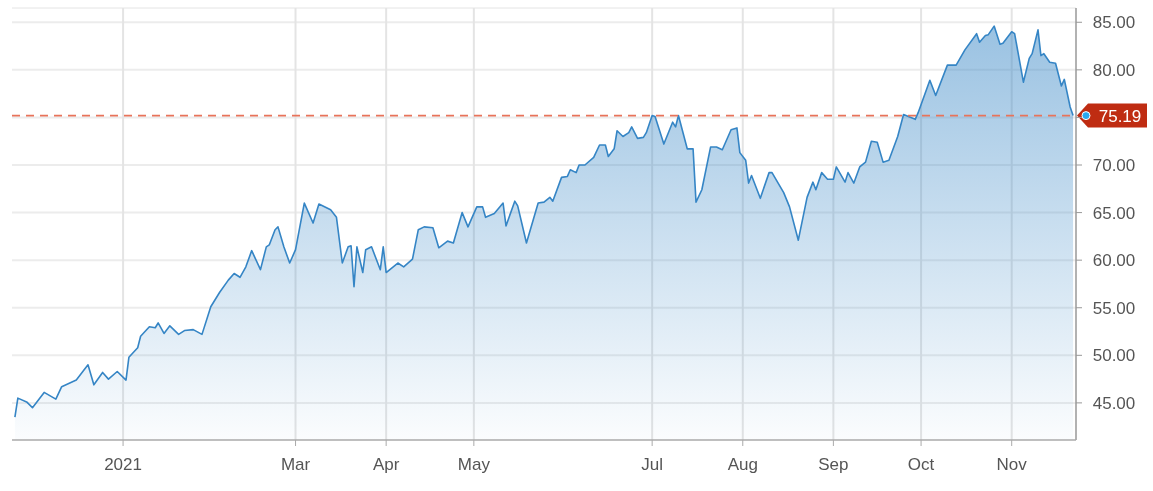 The image size is (1153, 491). What do you see at coordinates (1114, 261) in the screenshot?
I see `y-tick-label: 60.00` at bounding box center [1114, 261].